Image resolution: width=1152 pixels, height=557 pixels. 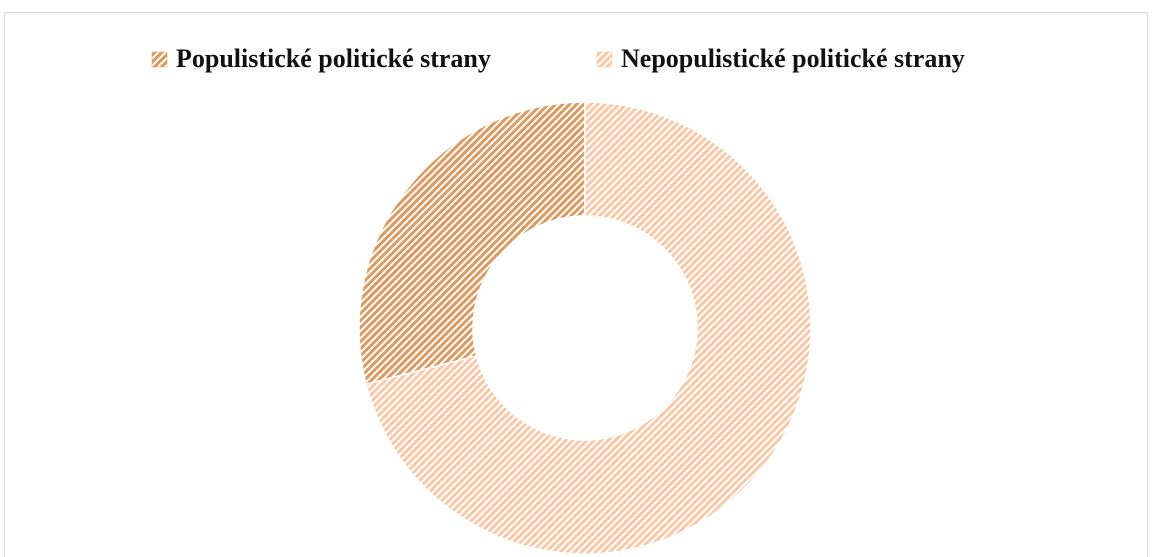 What do you see at coordinates (333, 58) in the screenshot?
I see `legend-label: Populistické politické strany` at bounding box center [333, 58].